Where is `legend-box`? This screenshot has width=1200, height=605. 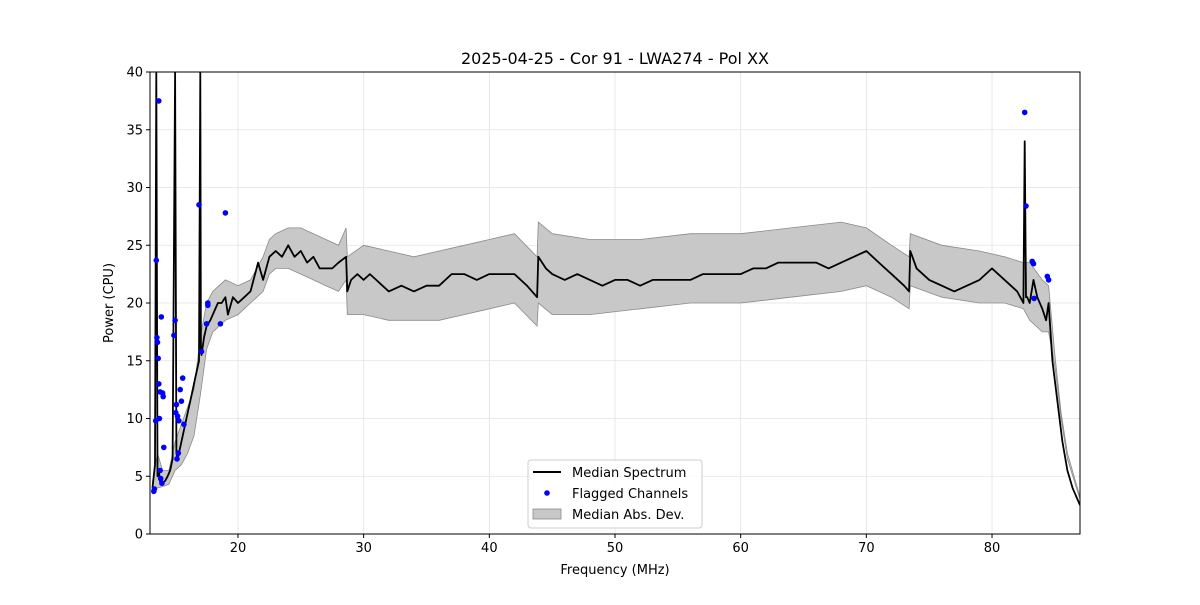
legend-box is located at coordinates (615, 494).